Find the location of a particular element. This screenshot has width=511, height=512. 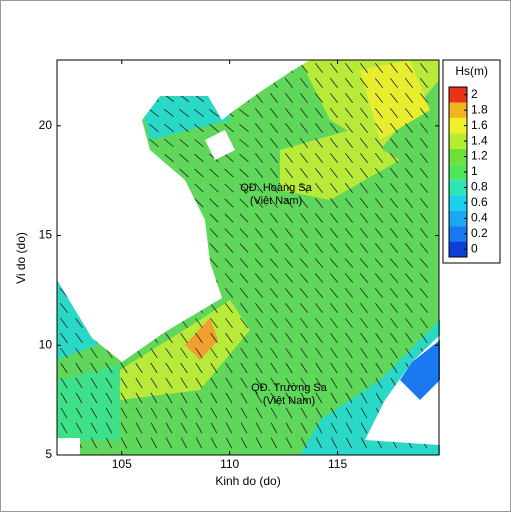

y-axis-label: Vi do (do) is located at coordinates (21, 258).